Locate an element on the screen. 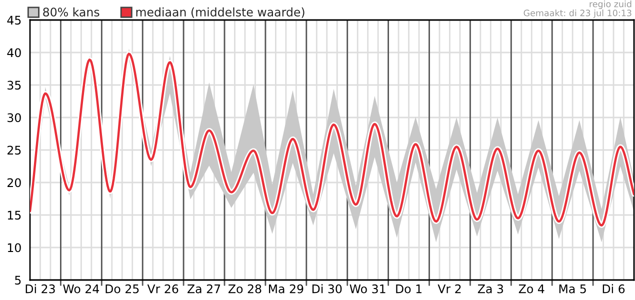 The width and height of the screenshot is (635, 300). x-tick-label: Wo 24 is located at coordinates (81, 289).